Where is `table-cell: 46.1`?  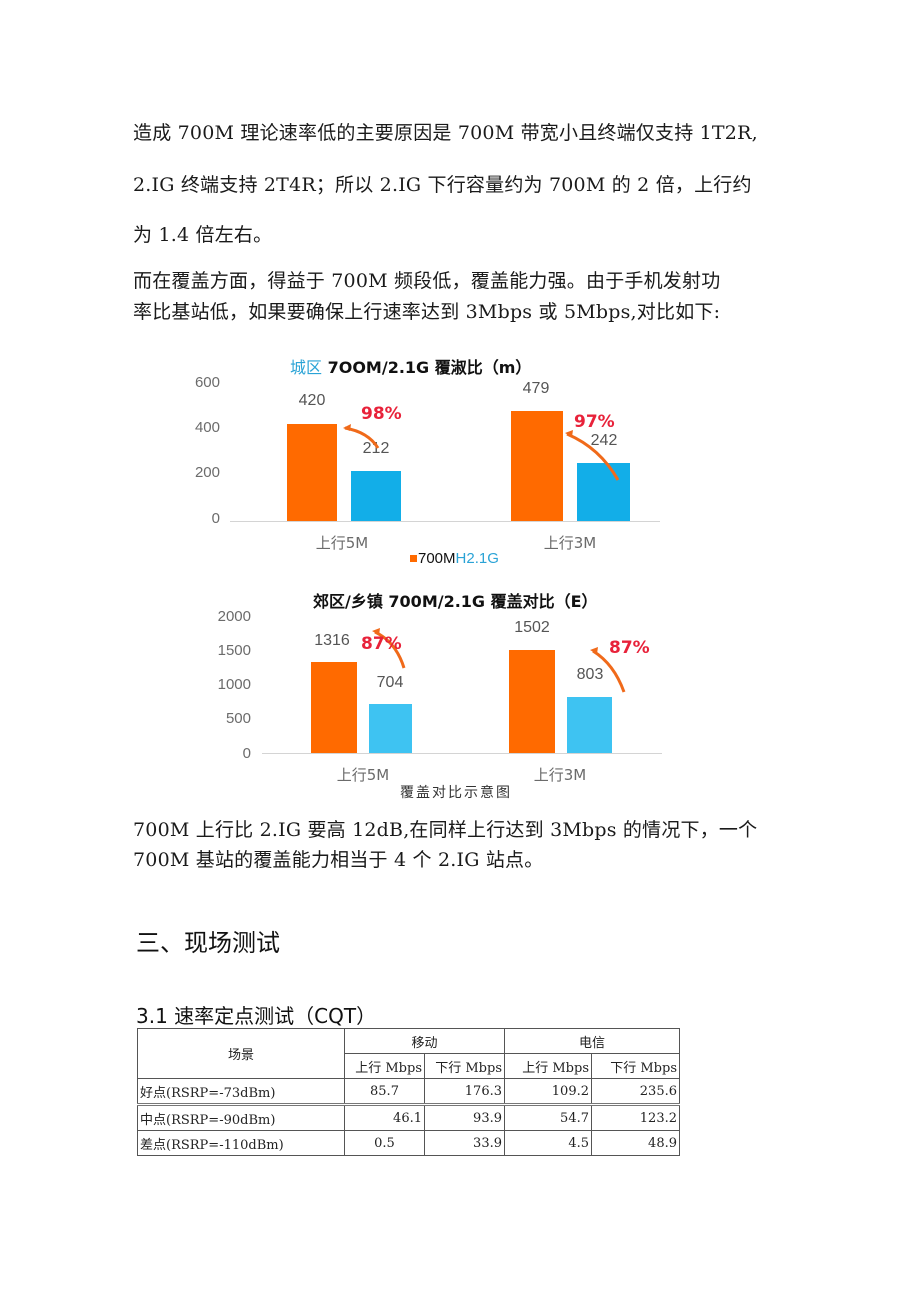 table-cell: 46.1 is located at coordinates (384, 1117).